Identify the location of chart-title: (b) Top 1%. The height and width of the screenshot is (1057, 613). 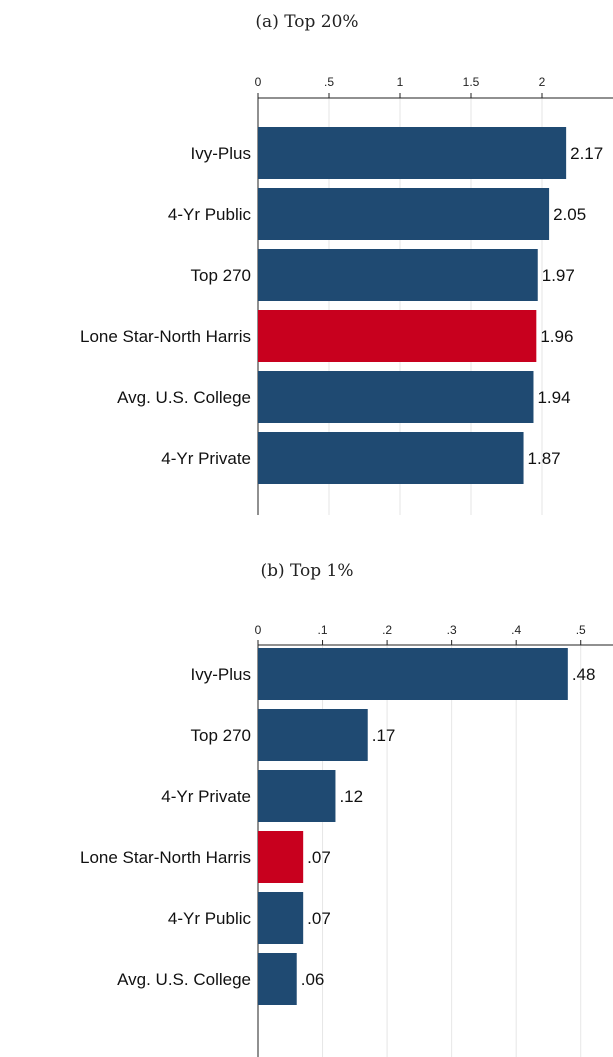
(306, 571).